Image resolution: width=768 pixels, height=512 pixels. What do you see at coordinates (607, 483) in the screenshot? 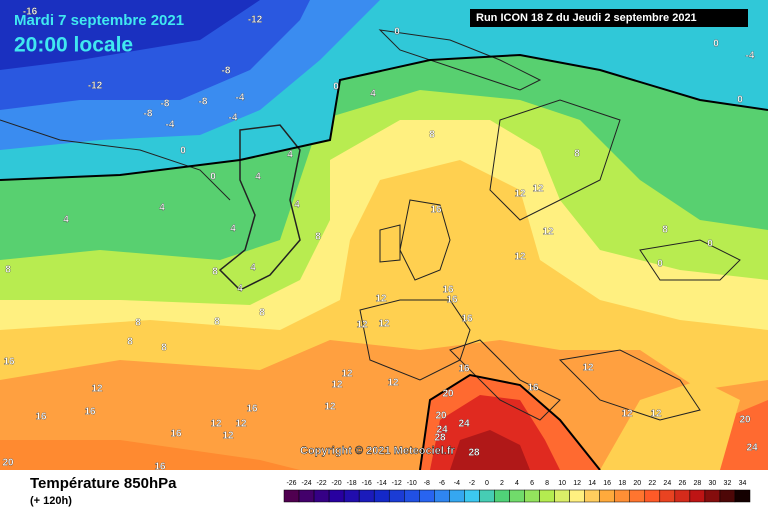
I see `scale-label: 16` at bounding box center [607, 483].